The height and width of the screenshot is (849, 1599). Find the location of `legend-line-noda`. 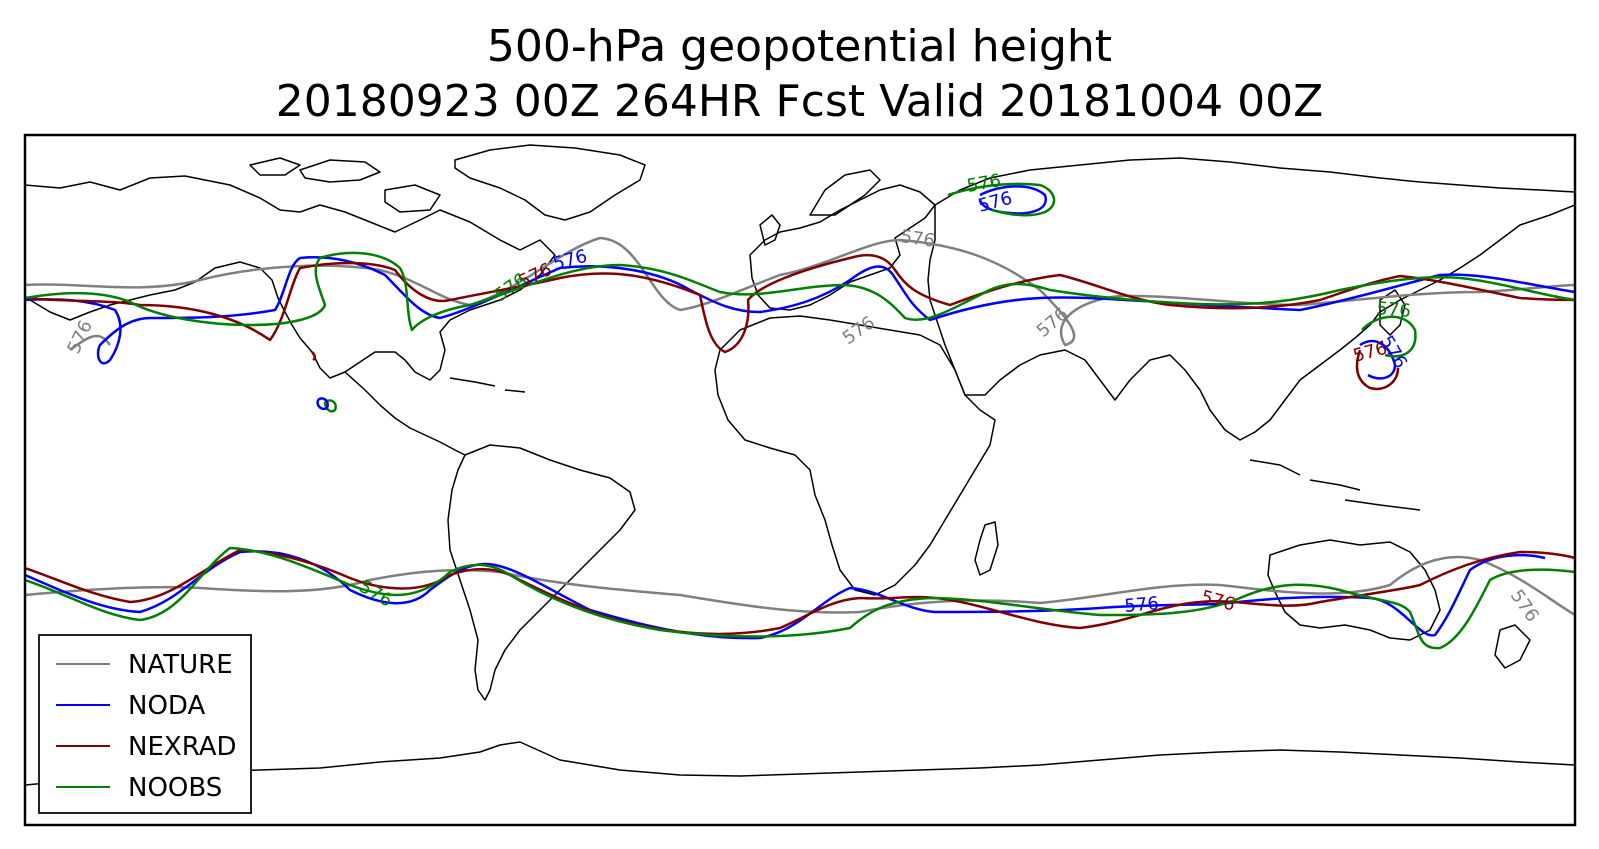

legend-line-noda is located at coordinates (83, 705).